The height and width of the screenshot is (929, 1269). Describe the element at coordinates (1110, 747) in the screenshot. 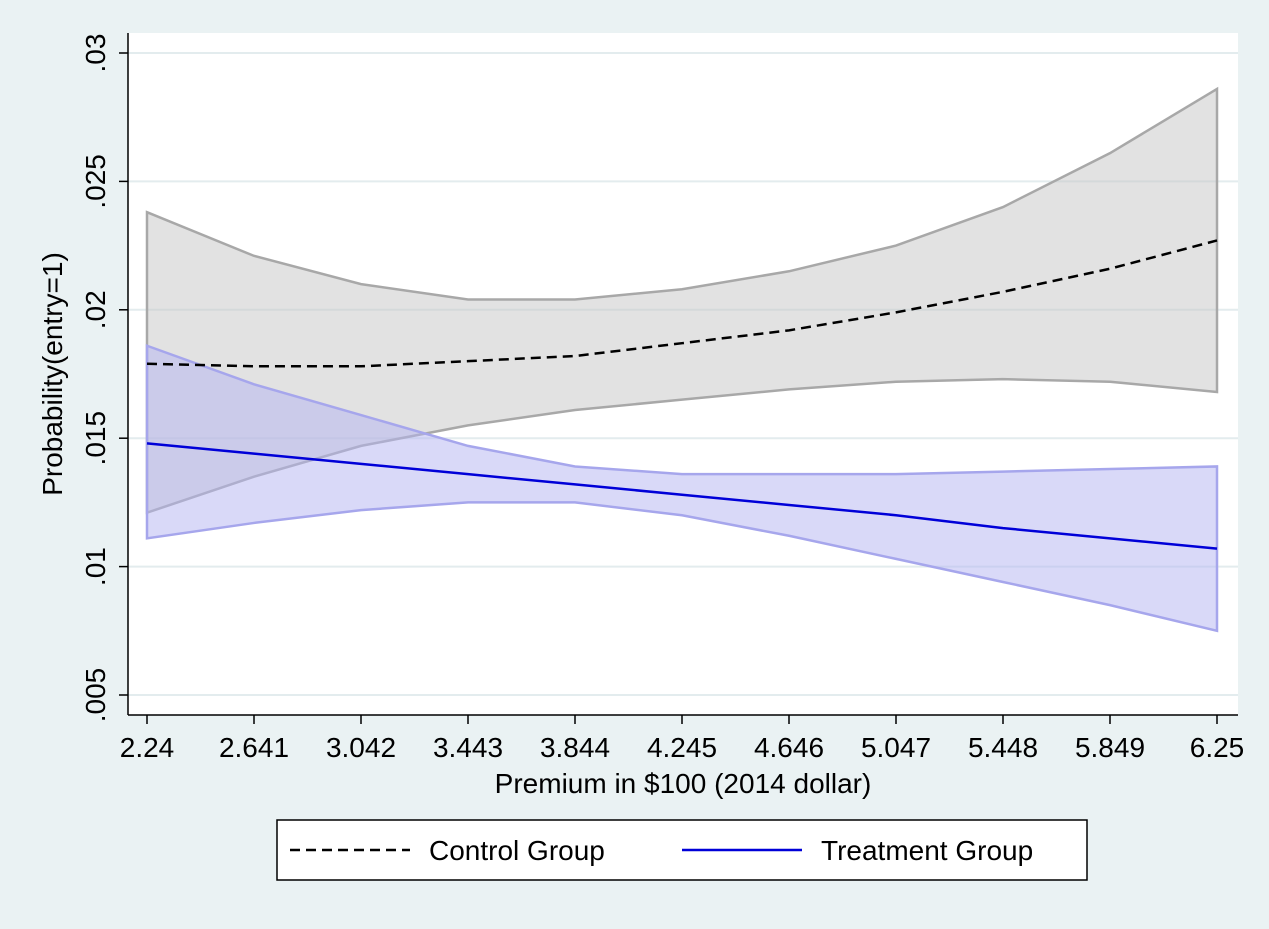

I see `x-tick-label: 5.849` at that location.